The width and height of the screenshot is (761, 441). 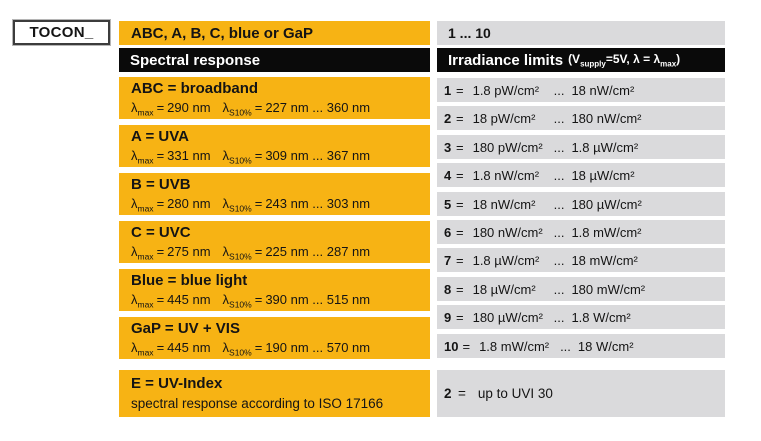 I want to click on s10-range-value: 390 nm ... 515 nm, so click(x=318, y=299).